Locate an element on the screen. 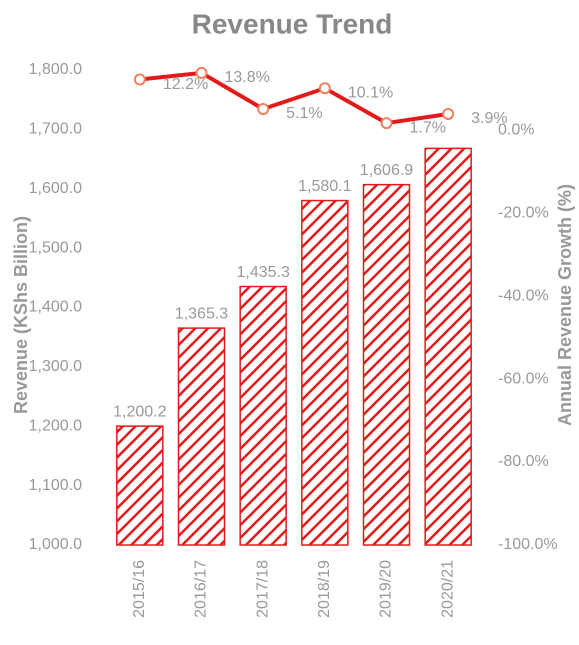 The width and height of the screenshot is (579, 645). bar-label: 1,435.3 is located at coordinates (262, 272).